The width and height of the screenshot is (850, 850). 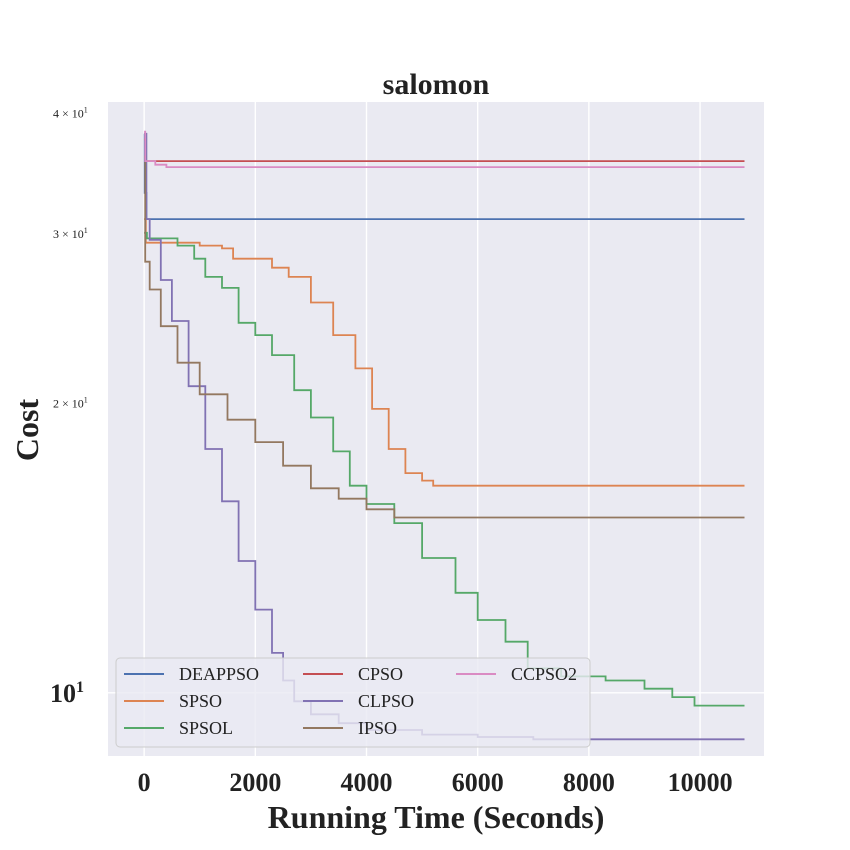 I want to click on x-tick-label: 2000, so click(x=255, y=782).